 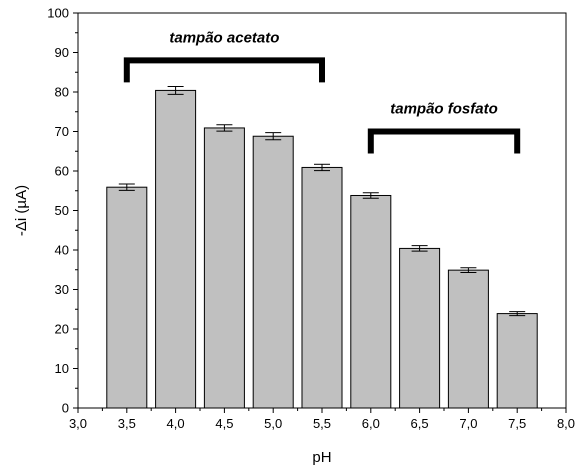 What do you see at coordinates (62, 52) in the screenshot?
I see `y-tick-label: 90` at bounding box center [62, 52].